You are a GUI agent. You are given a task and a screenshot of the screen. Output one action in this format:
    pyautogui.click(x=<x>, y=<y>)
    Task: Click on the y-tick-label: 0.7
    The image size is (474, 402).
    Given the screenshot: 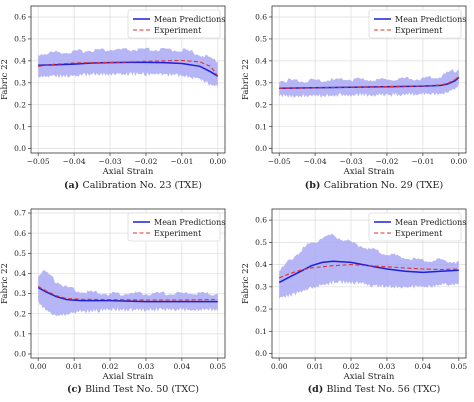 What is the action you would take?
    pyautogui.click(x=20, y=213)
    